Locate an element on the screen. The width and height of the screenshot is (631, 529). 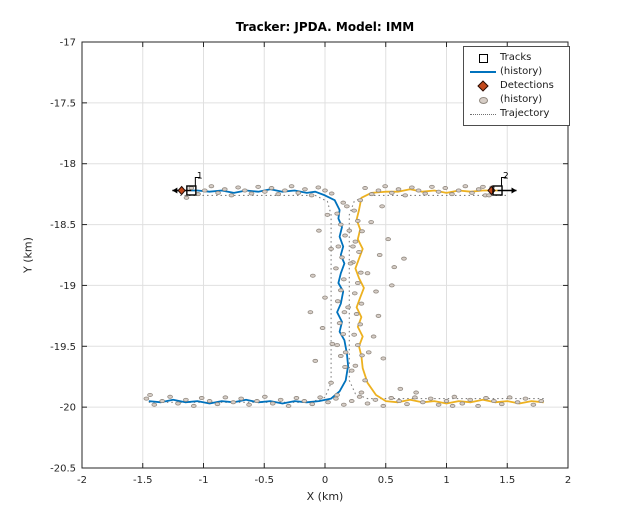
legend-item-detections-history: (history) is located at coordinates (516, 100).